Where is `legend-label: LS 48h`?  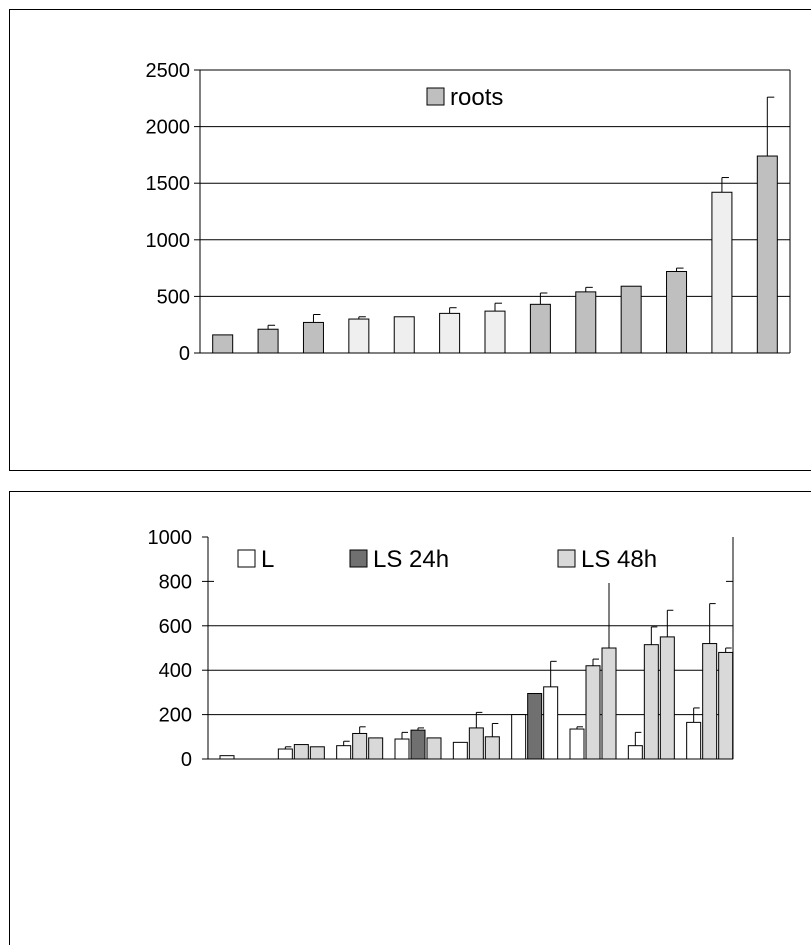 legend-label: LS 48h is located at coordinates (619, 559).